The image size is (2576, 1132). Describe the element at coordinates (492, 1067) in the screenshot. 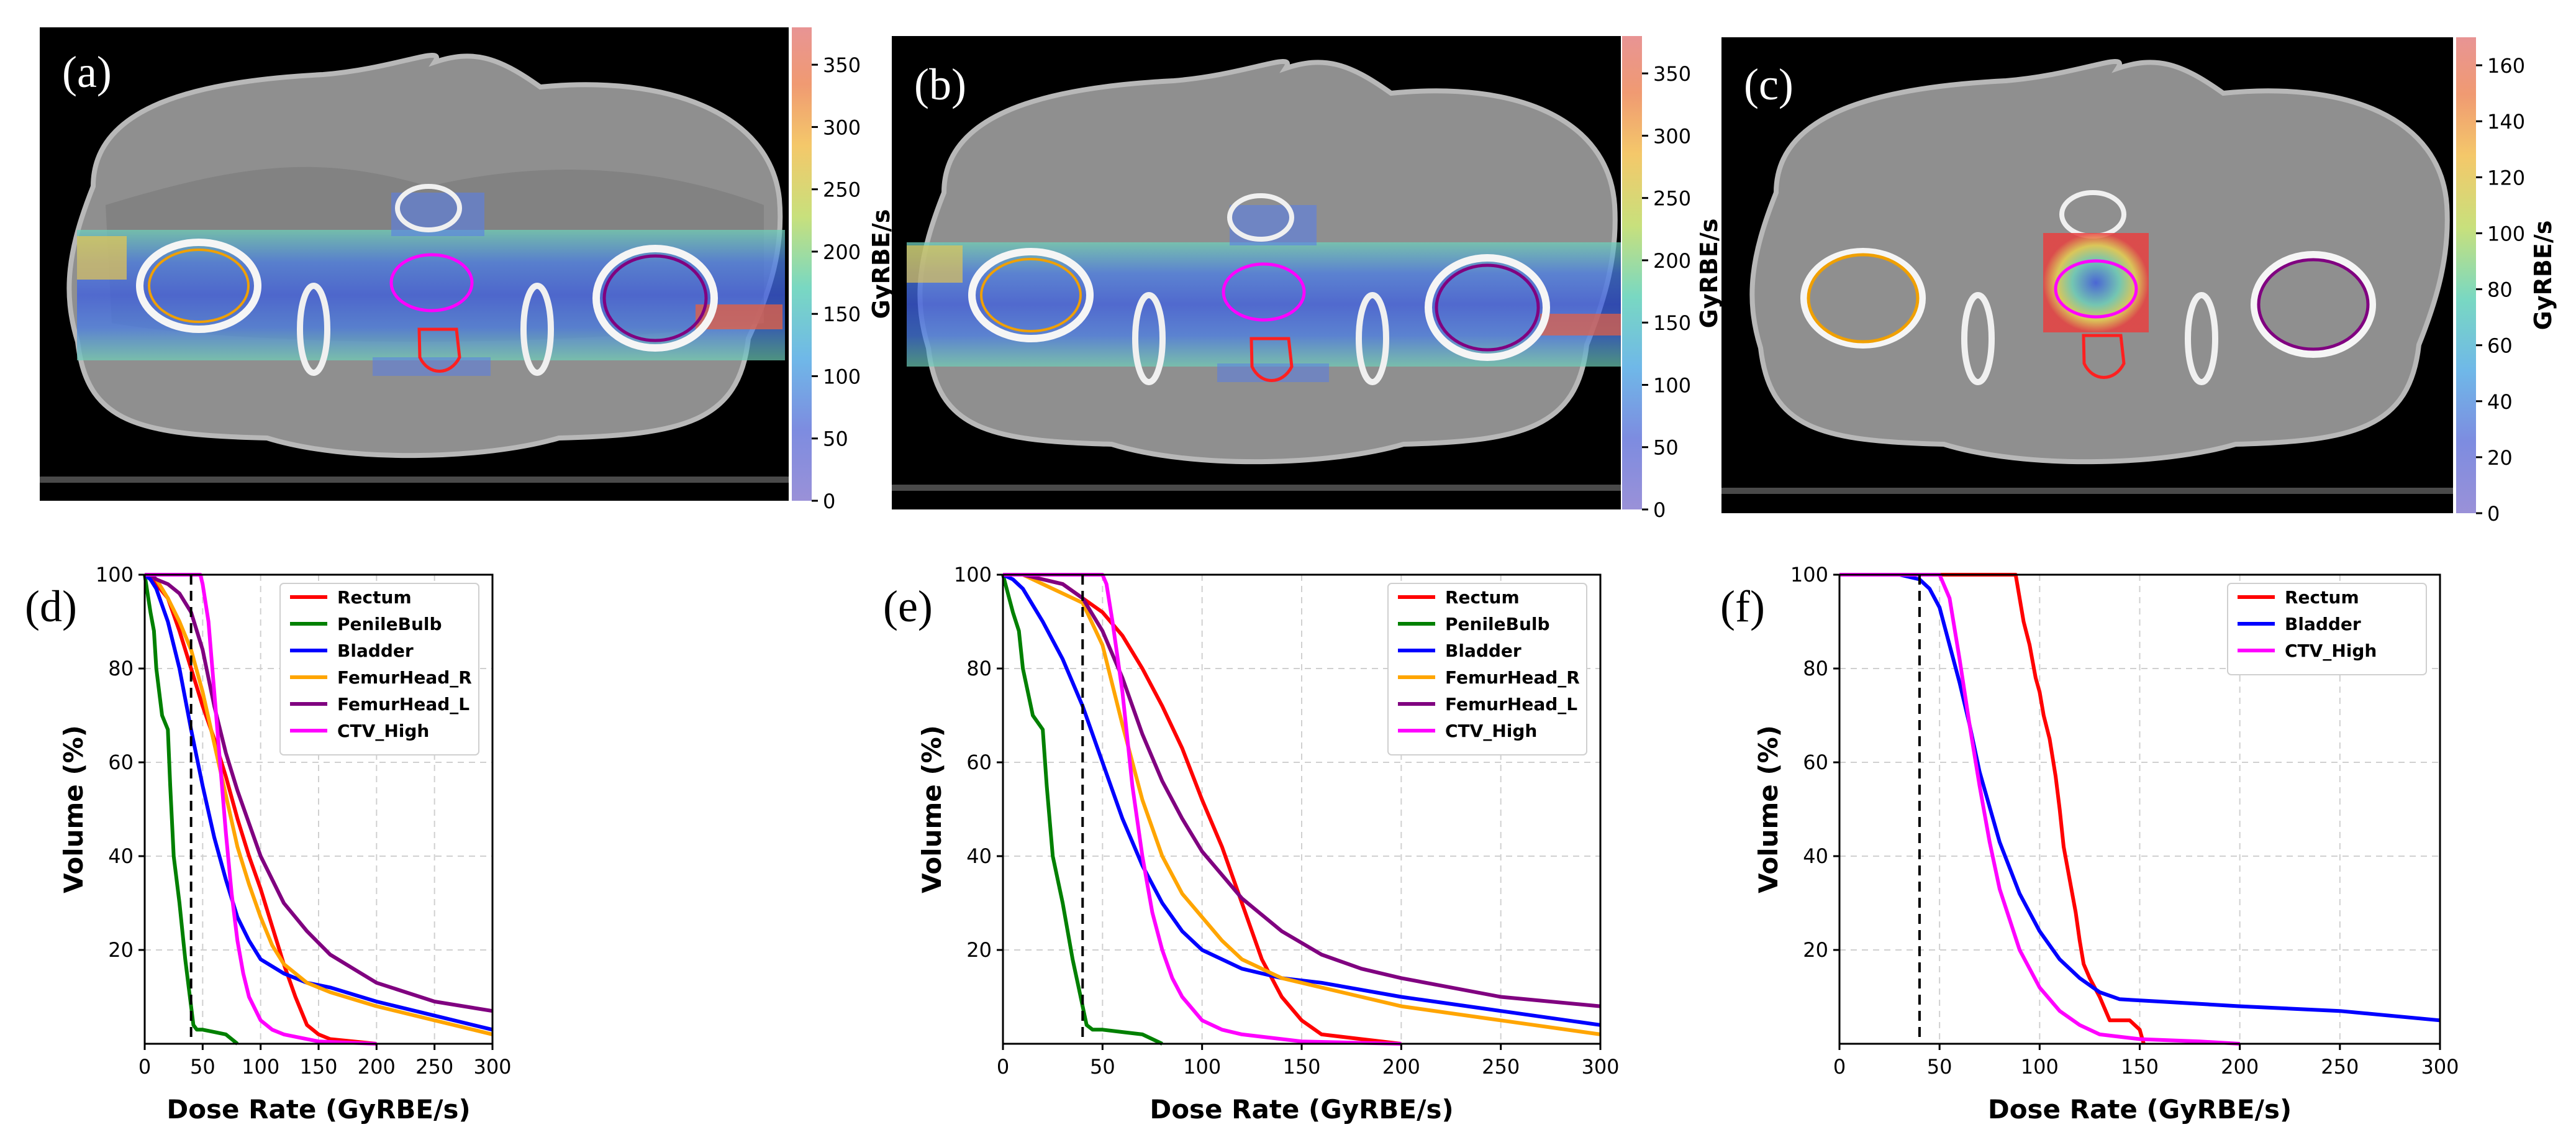

I see `x-tick-label: 300` at that location.